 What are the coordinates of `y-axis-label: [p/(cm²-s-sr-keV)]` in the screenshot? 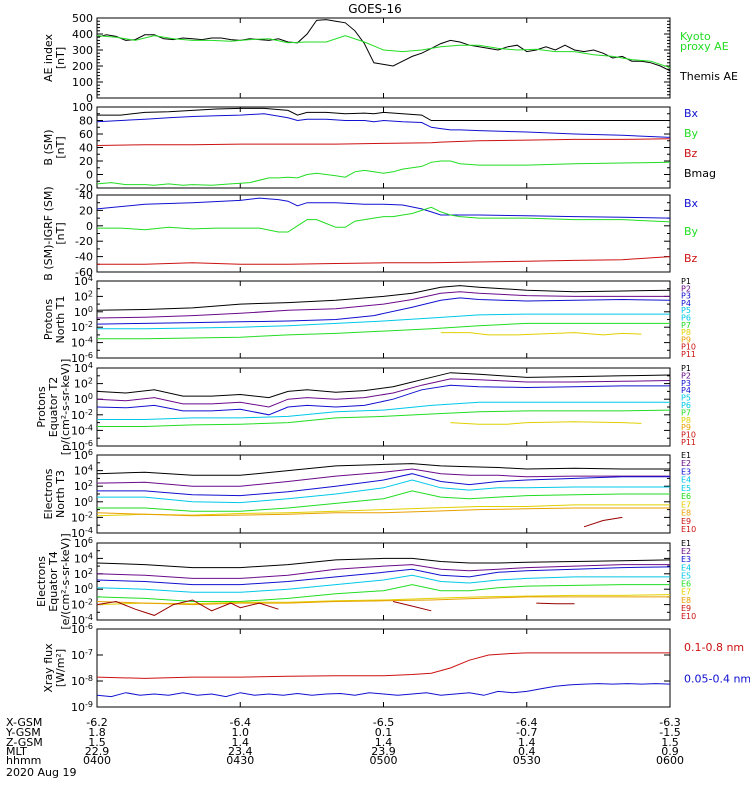 It's located at (65, 407).